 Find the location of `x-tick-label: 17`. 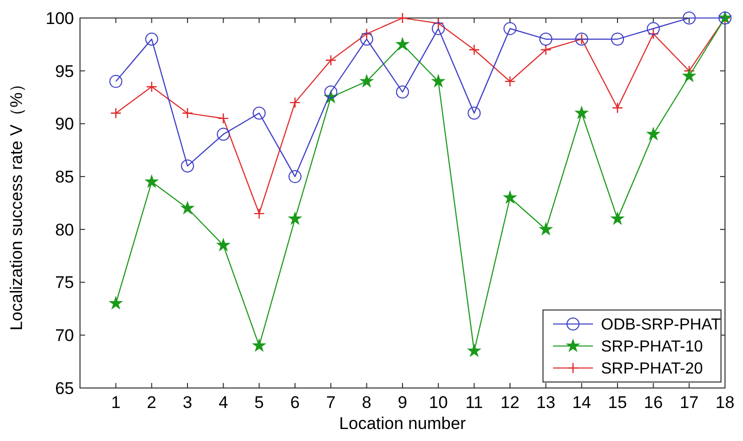

x-tick-label: 17 is located at coordinates (689, 402).